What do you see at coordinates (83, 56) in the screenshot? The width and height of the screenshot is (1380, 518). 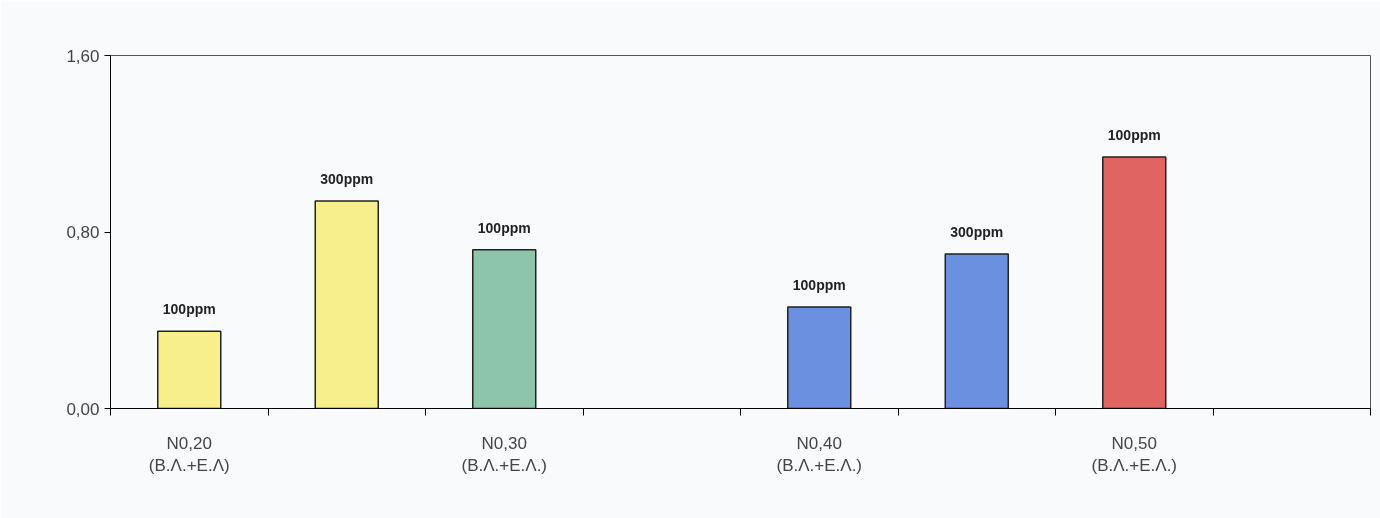 I see `y-tick-label: 1,60` at bounding box center [83, 56].